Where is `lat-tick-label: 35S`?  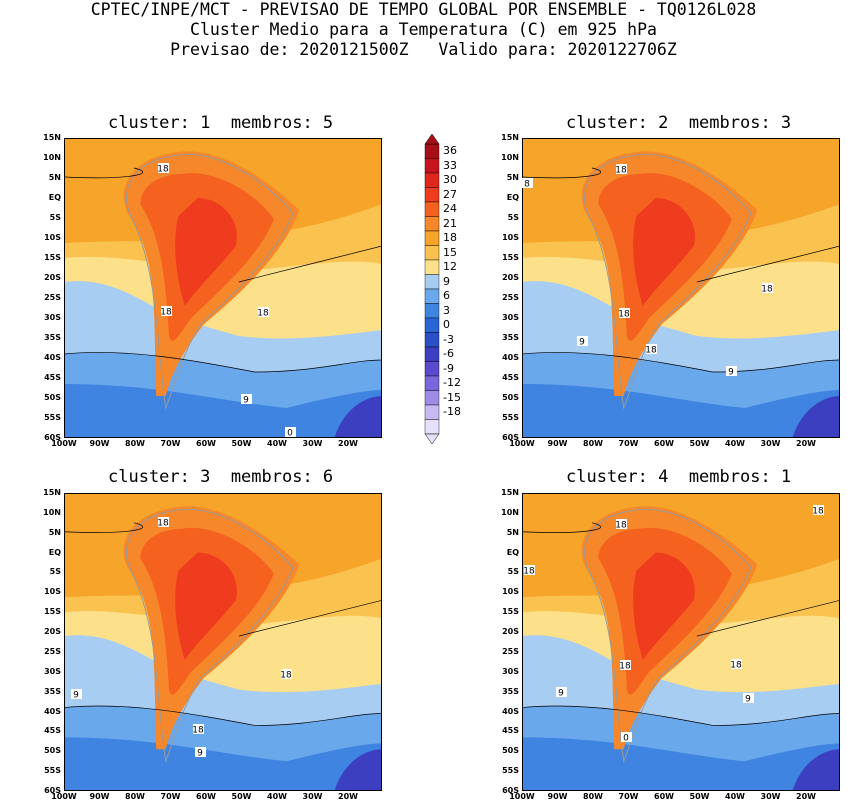
lat-tick-label: 35S is located at coordinates (52, 337).